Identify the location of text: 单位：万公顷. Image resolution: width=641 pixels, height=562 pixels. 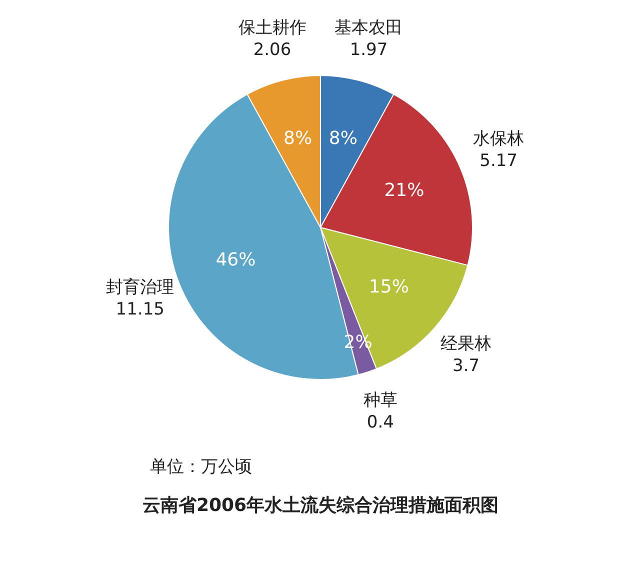
(201, 467).